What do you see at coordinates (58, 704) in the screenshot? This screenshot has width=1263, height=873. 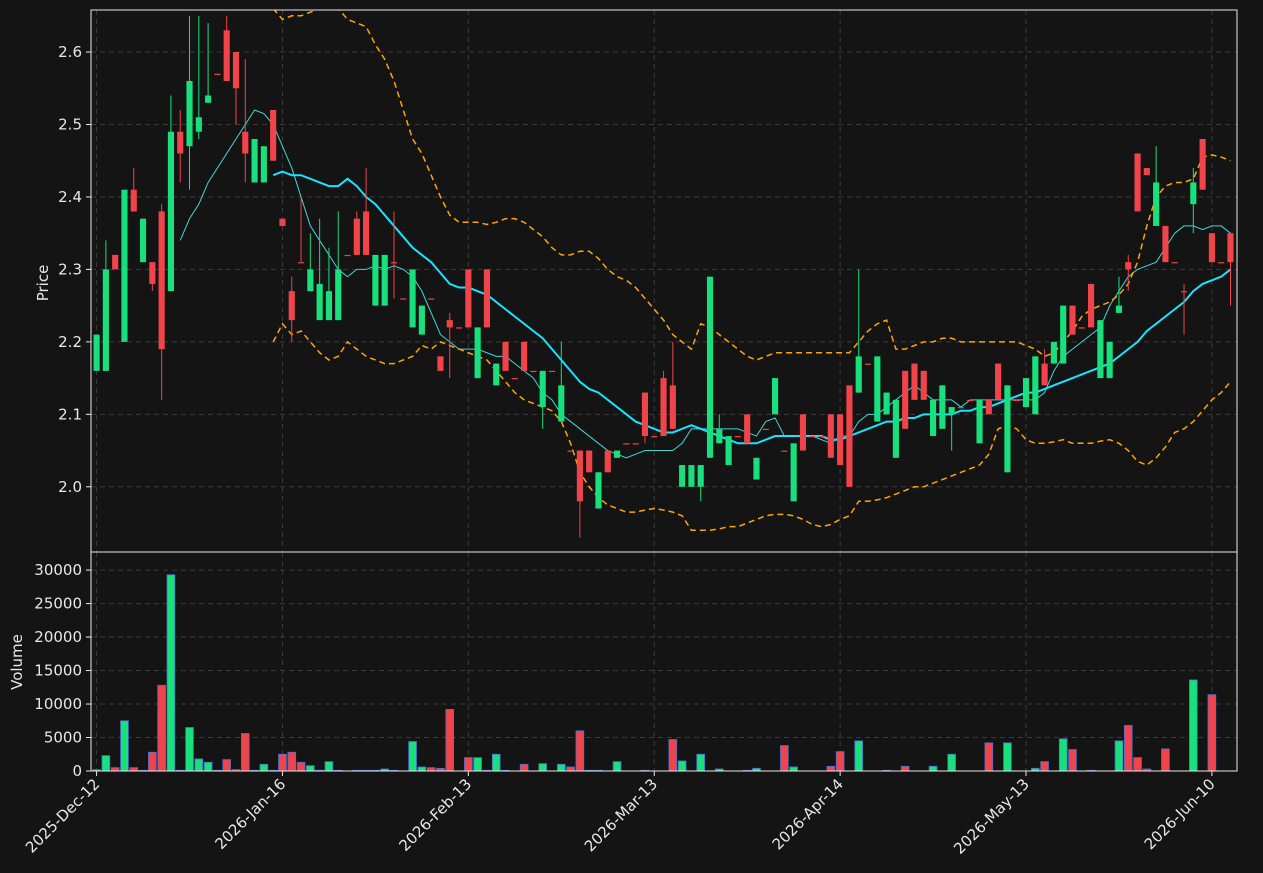 I see `y-tick-label: 10000` at bounding box center [58, 704].